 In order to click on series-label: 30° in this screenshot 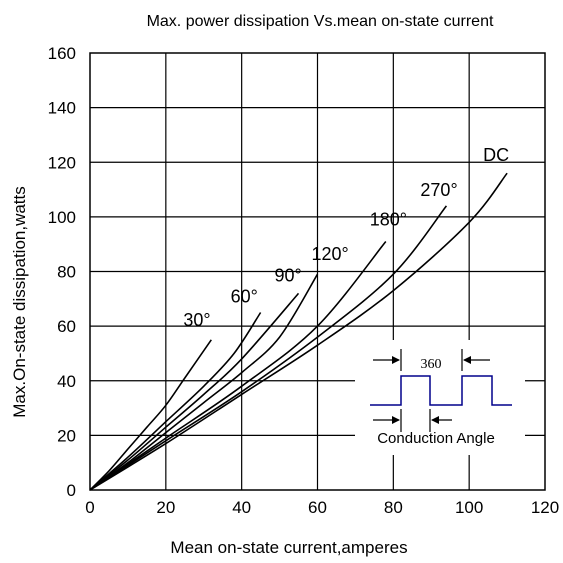, I will do `click(196, 320)`.